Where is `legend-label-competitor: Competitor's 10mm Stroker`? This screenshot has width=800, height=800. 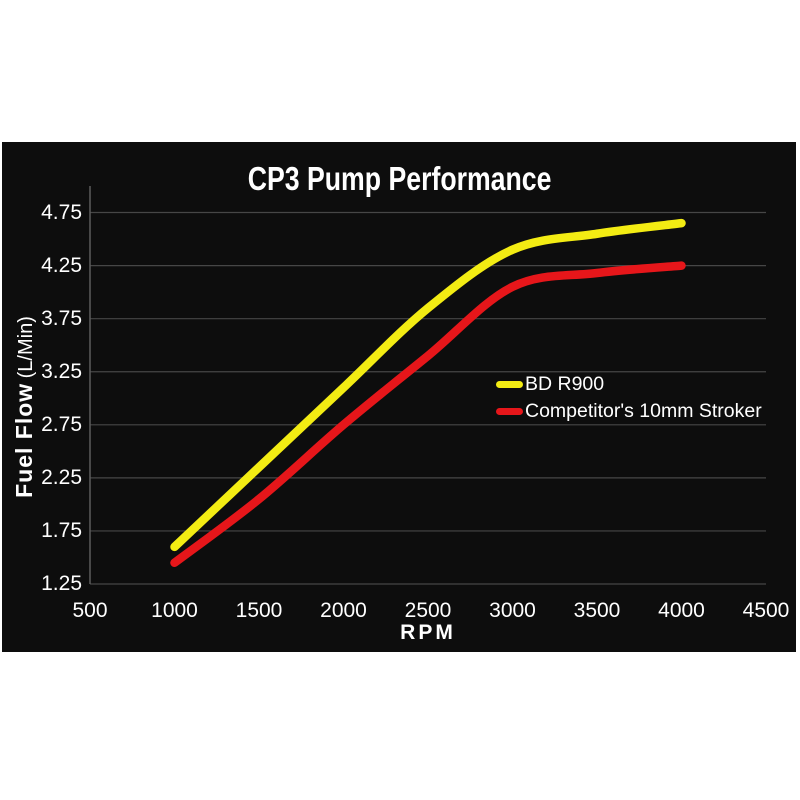
legend-label-competitor: Competitor's 10mm Stroker is located at coordinates (643, 410).